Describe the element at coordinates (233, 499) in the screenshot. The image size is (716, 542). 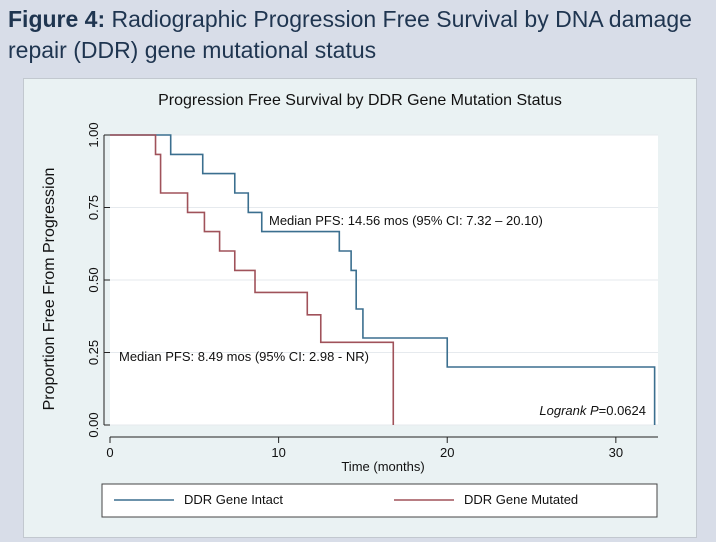
I see `legend-label-intact: DDR Gene Intact` at that location.